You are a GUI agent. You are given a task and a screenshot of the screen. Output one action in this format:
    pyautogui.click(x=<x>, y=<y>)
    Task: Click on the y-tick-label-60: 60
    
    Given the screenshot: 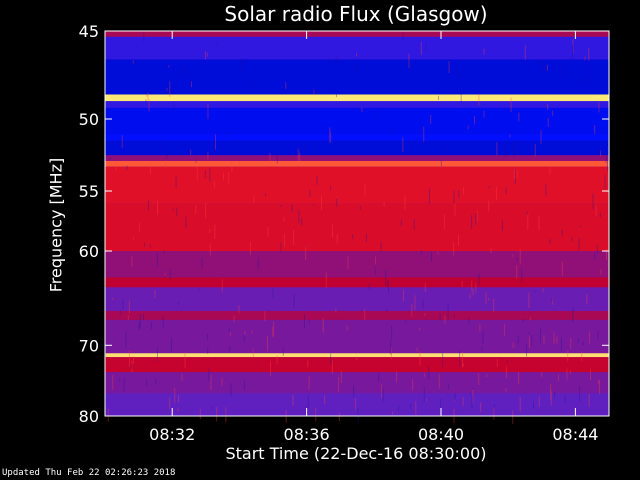 What is the action you would take?
    pyautogui.click(x=89, y=251)
    